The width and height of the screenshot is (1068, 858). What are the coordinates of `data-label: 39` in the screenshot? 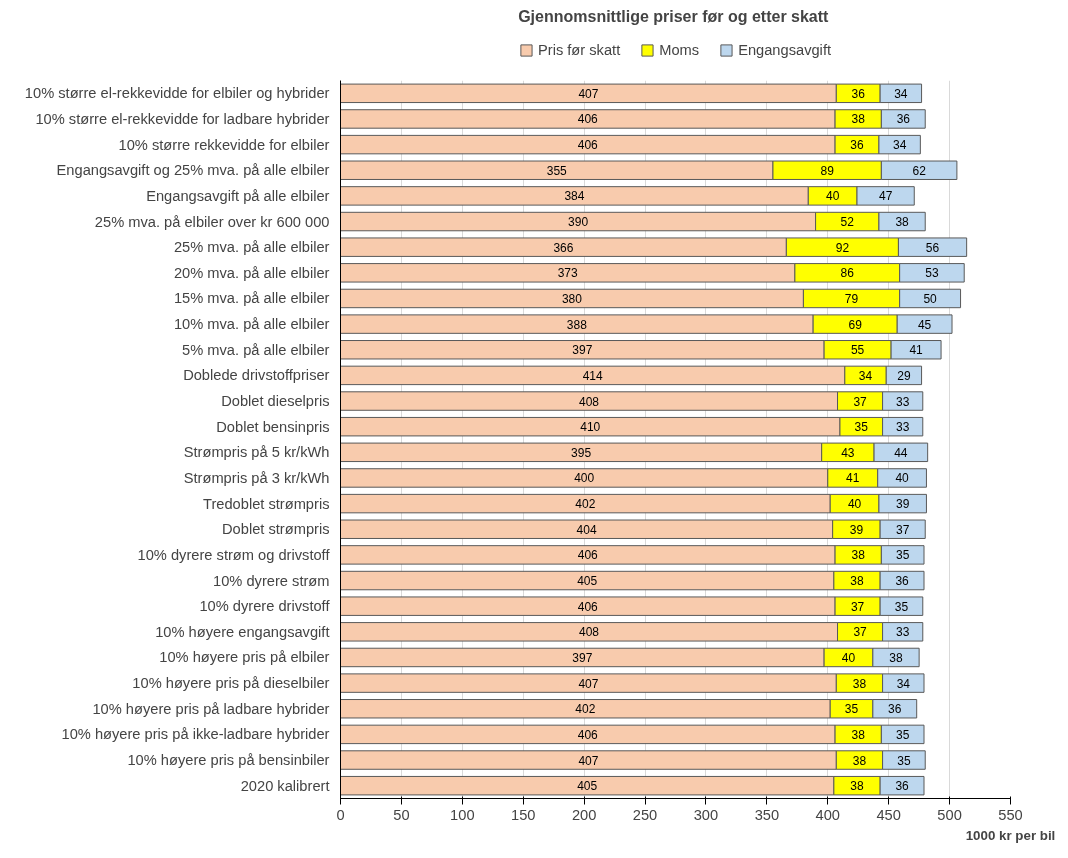 It's located at (903, 504).